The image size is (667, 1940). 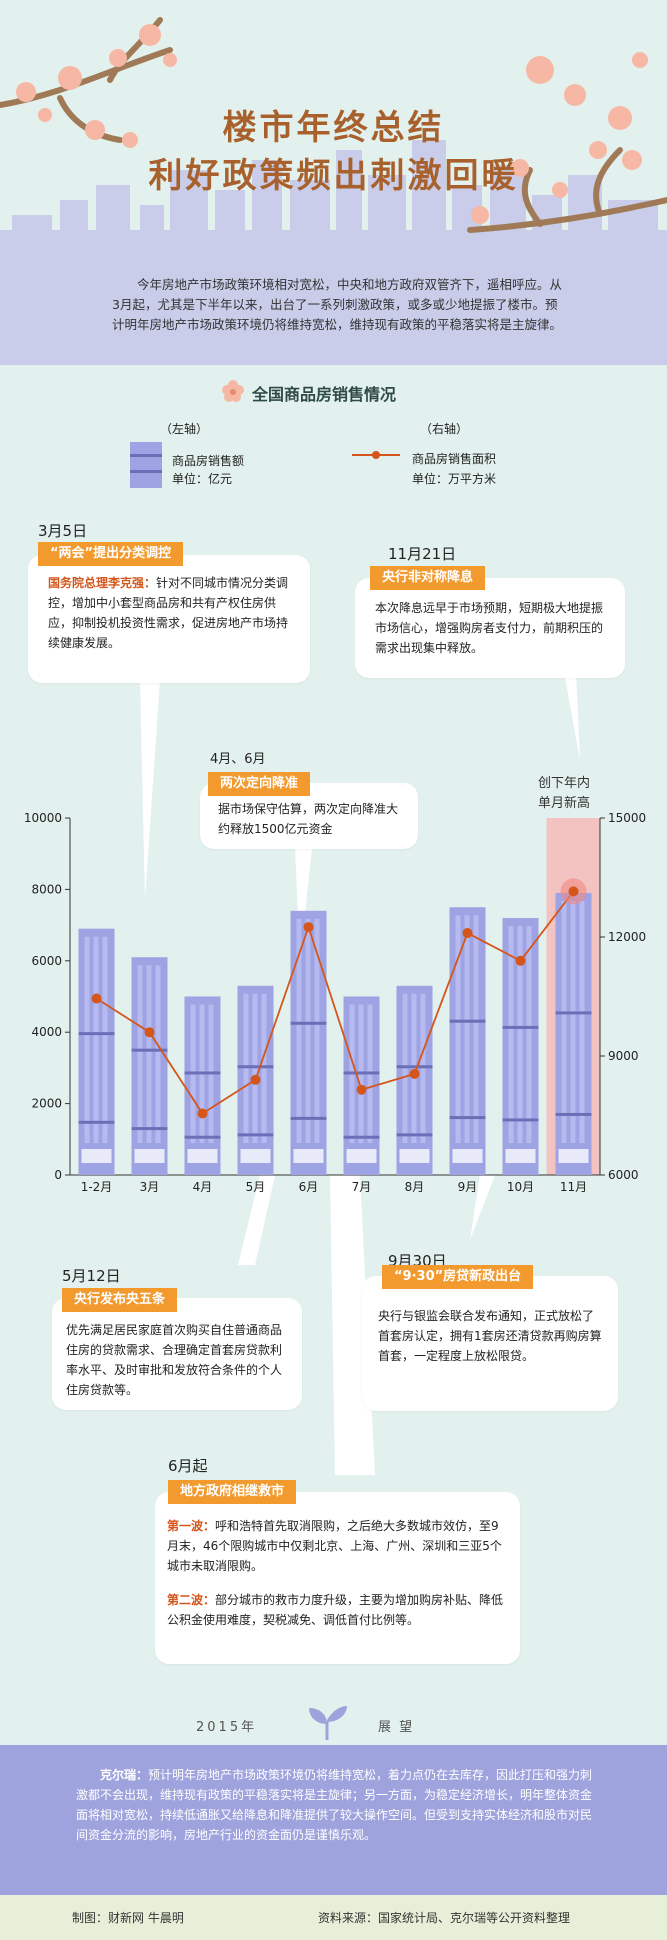 I want to click on right-tick-label: 6000, so click(x=623, y=1175).